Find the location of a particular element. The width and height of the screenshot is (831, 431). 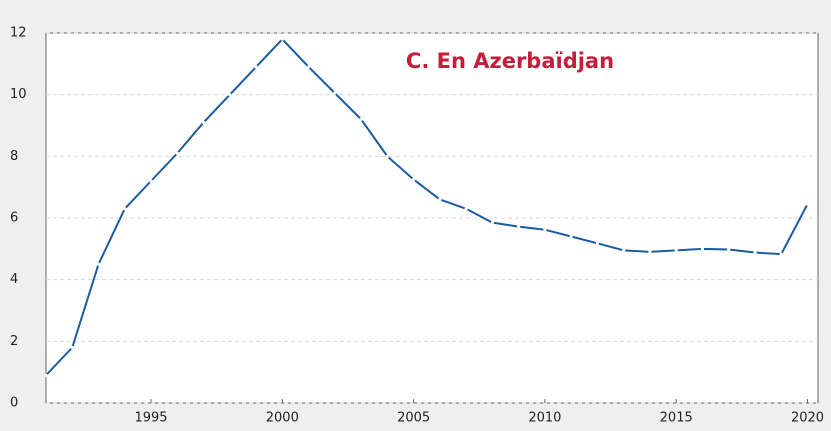

x-tick-label: 2005 is located at coordinates (413, 418).